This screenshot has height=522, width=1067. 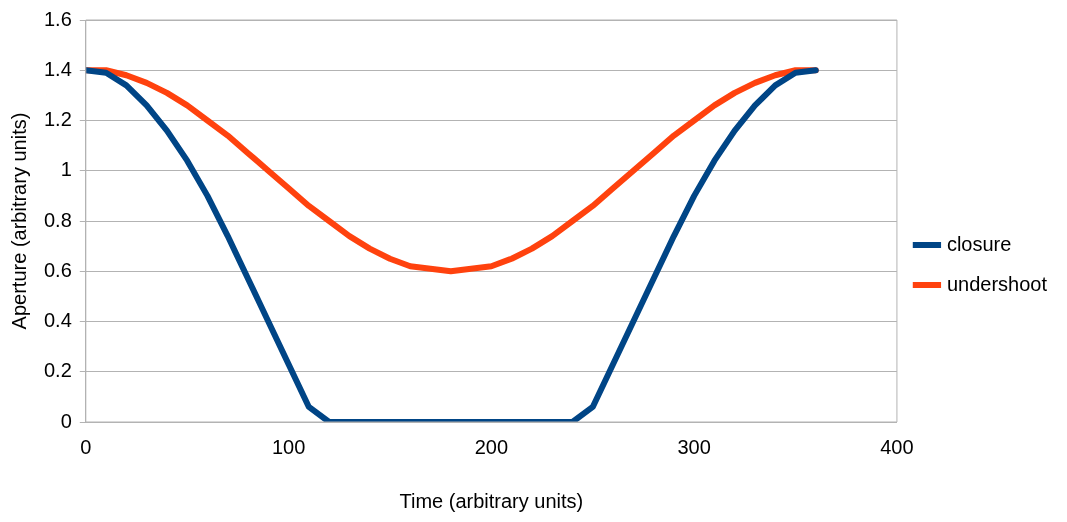 I want to click on x-axis-title: Time (arbitrary units), so click(x=491, y=500).